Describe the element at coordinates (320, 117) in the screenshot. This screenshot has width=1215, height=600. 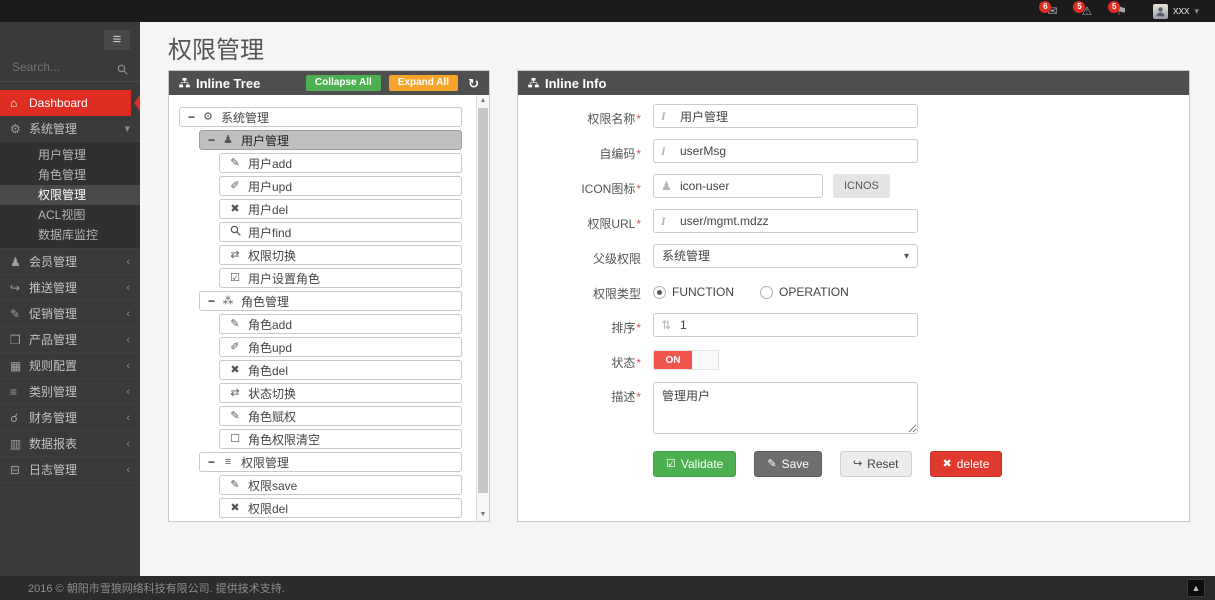
I see `tree-node: − ⚙ 系统管理` at that location.